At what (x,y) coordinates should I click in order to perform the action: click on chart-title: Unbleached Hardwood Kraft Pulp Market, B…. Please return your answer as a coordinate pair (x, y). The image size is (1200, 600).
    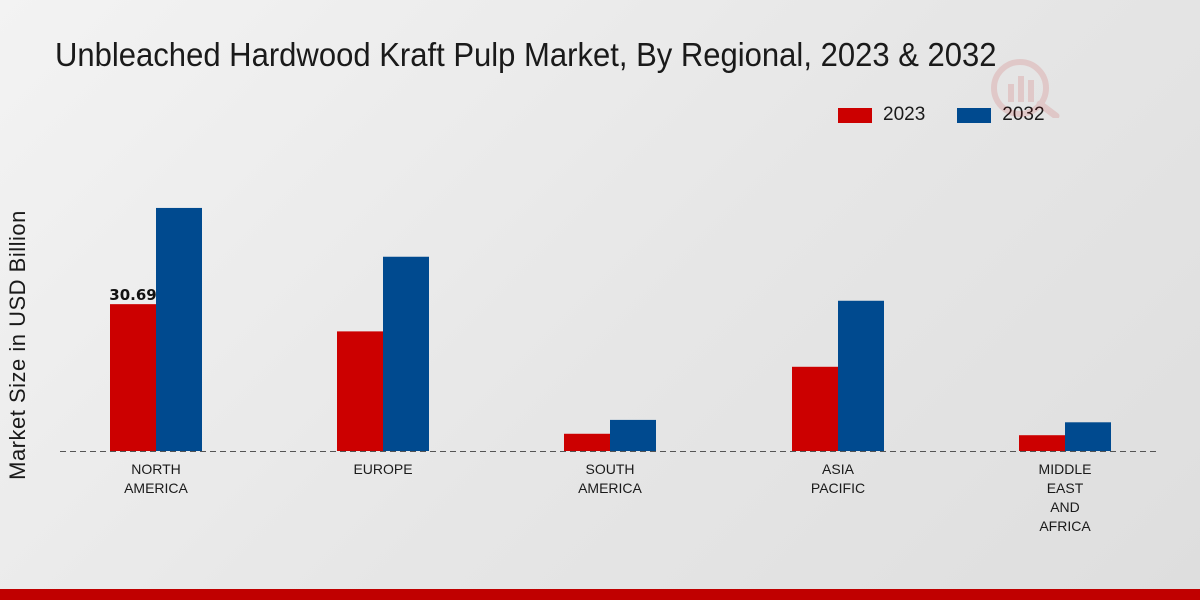
    Looking at the image, I should click on (526, 54).